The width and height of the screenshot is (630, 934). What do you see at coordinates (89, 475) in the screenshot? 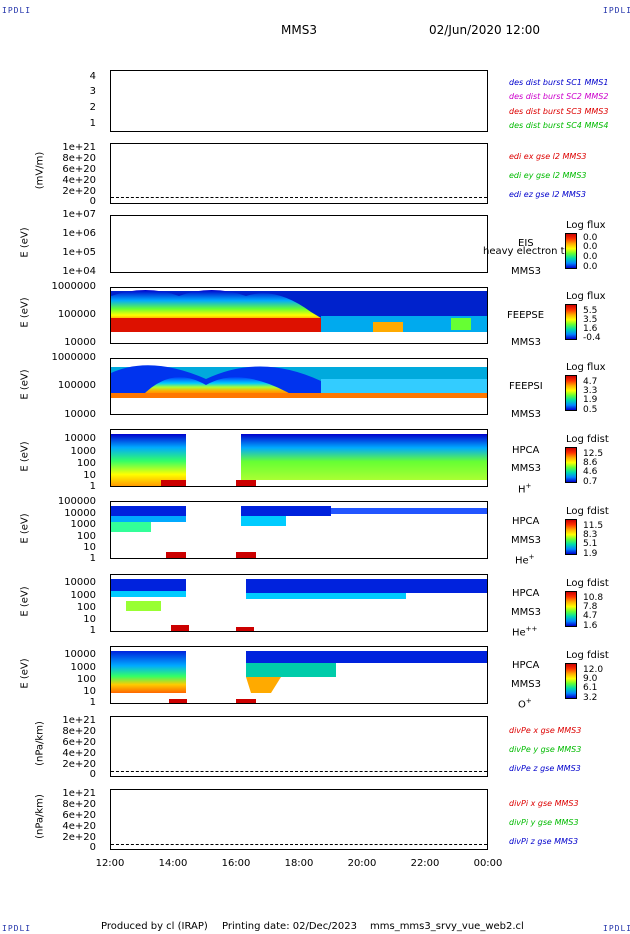
I see `p6-tick: 10` at bounding box center [89, 475].